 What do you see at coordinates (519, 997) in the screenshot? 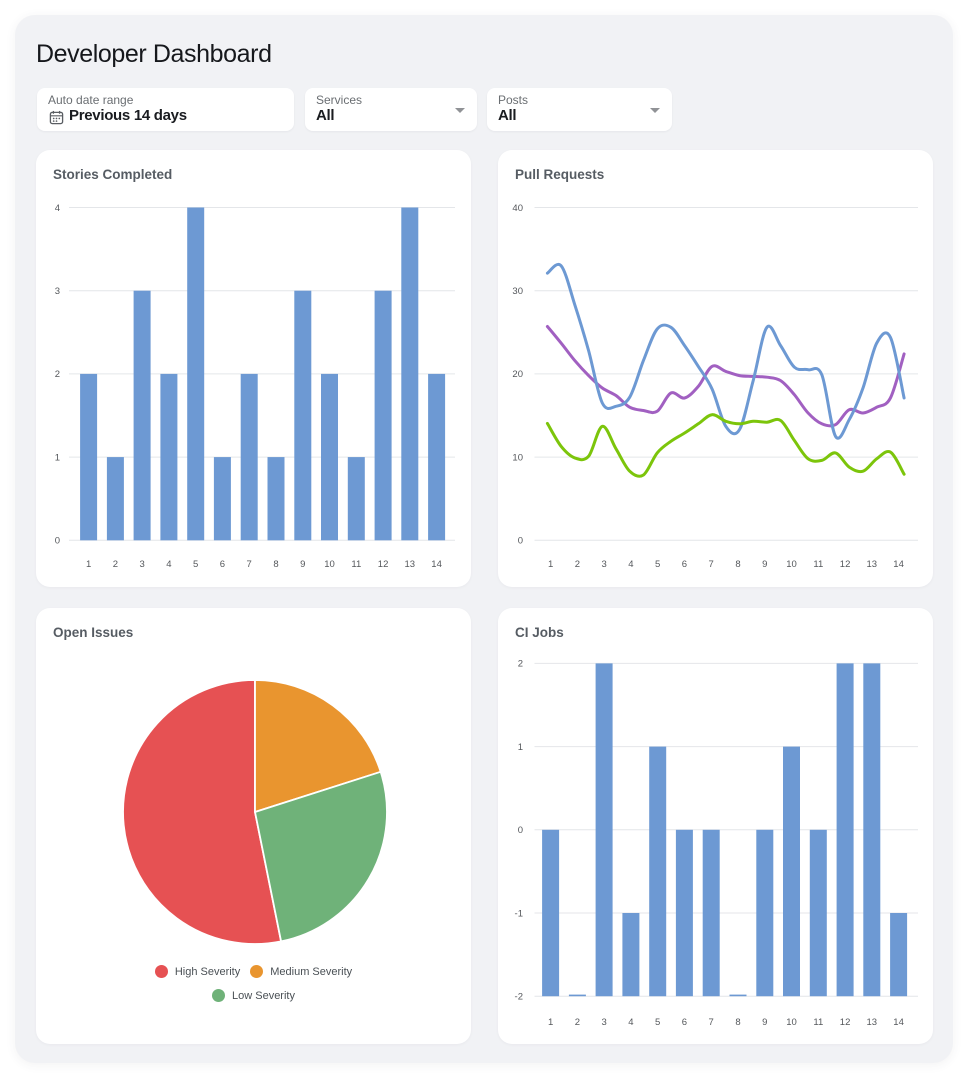
I see `svg-text: -2` at bounding box center [519, 997].